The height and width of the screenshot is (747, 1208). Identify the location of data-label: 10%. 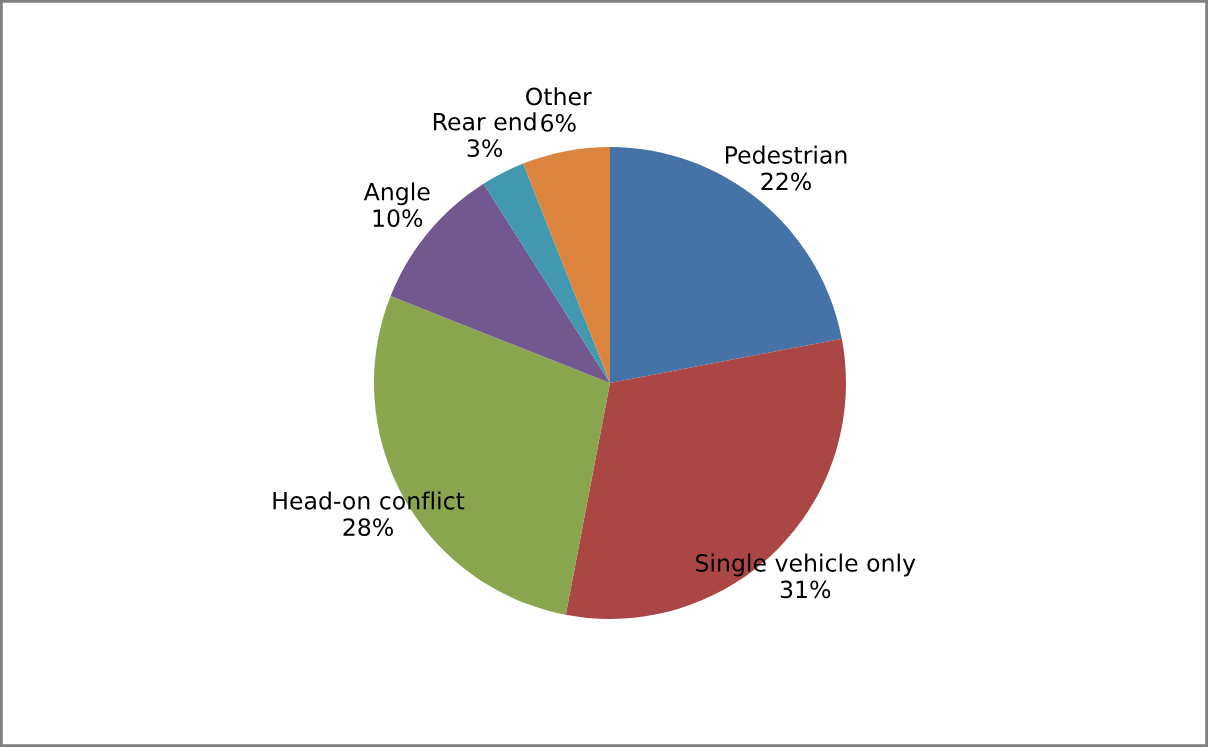
(398, 218).